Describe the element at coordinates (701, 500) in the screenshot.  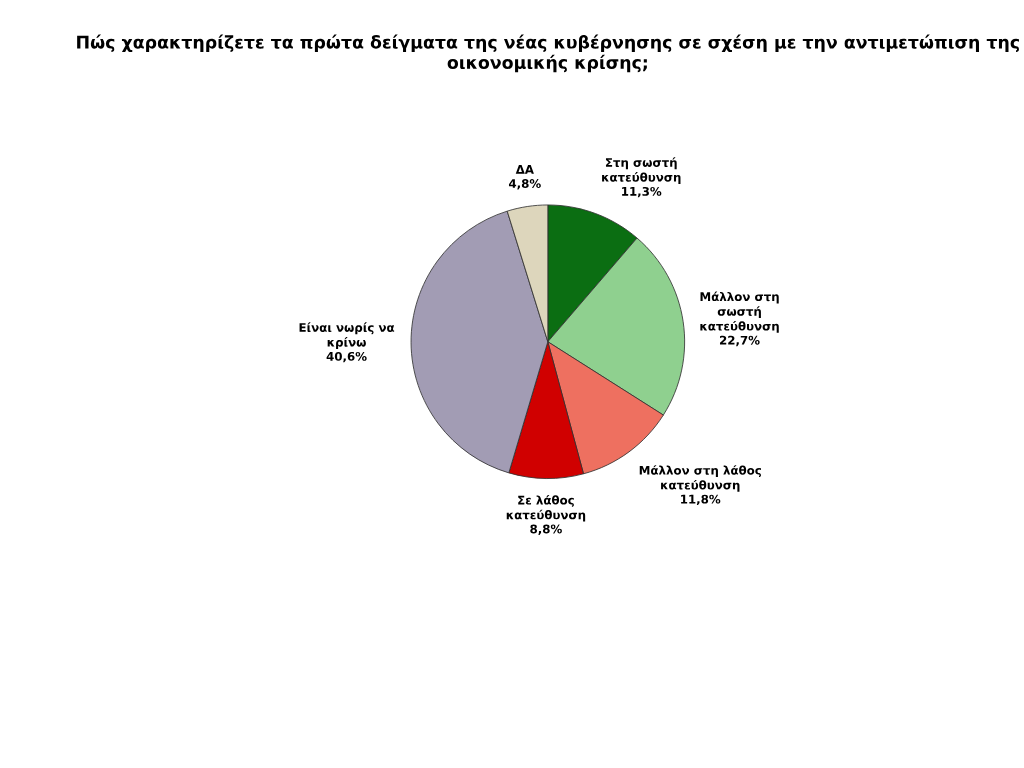
I see `data-label: 11,8%` at that location.